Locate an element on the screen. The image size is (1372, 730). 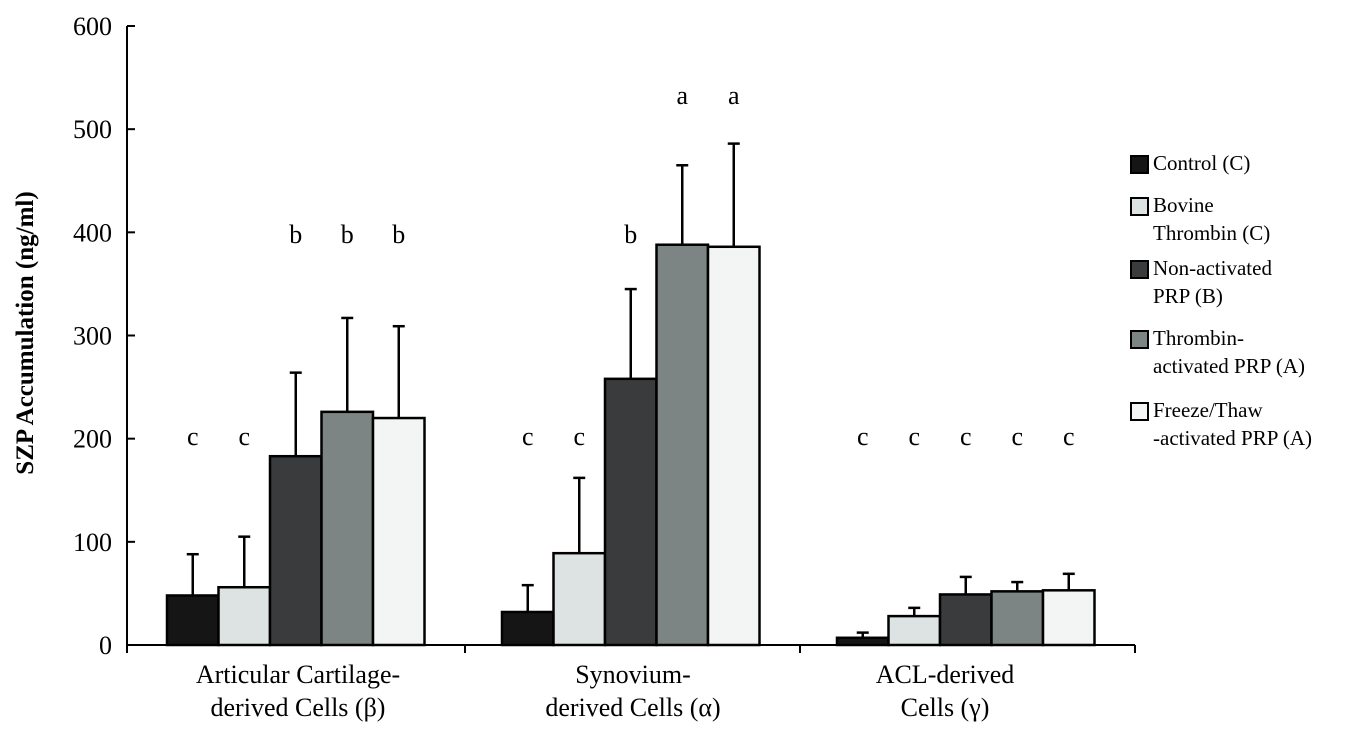
legend-entry: Control (C) is located at coordinates (1201, 163).